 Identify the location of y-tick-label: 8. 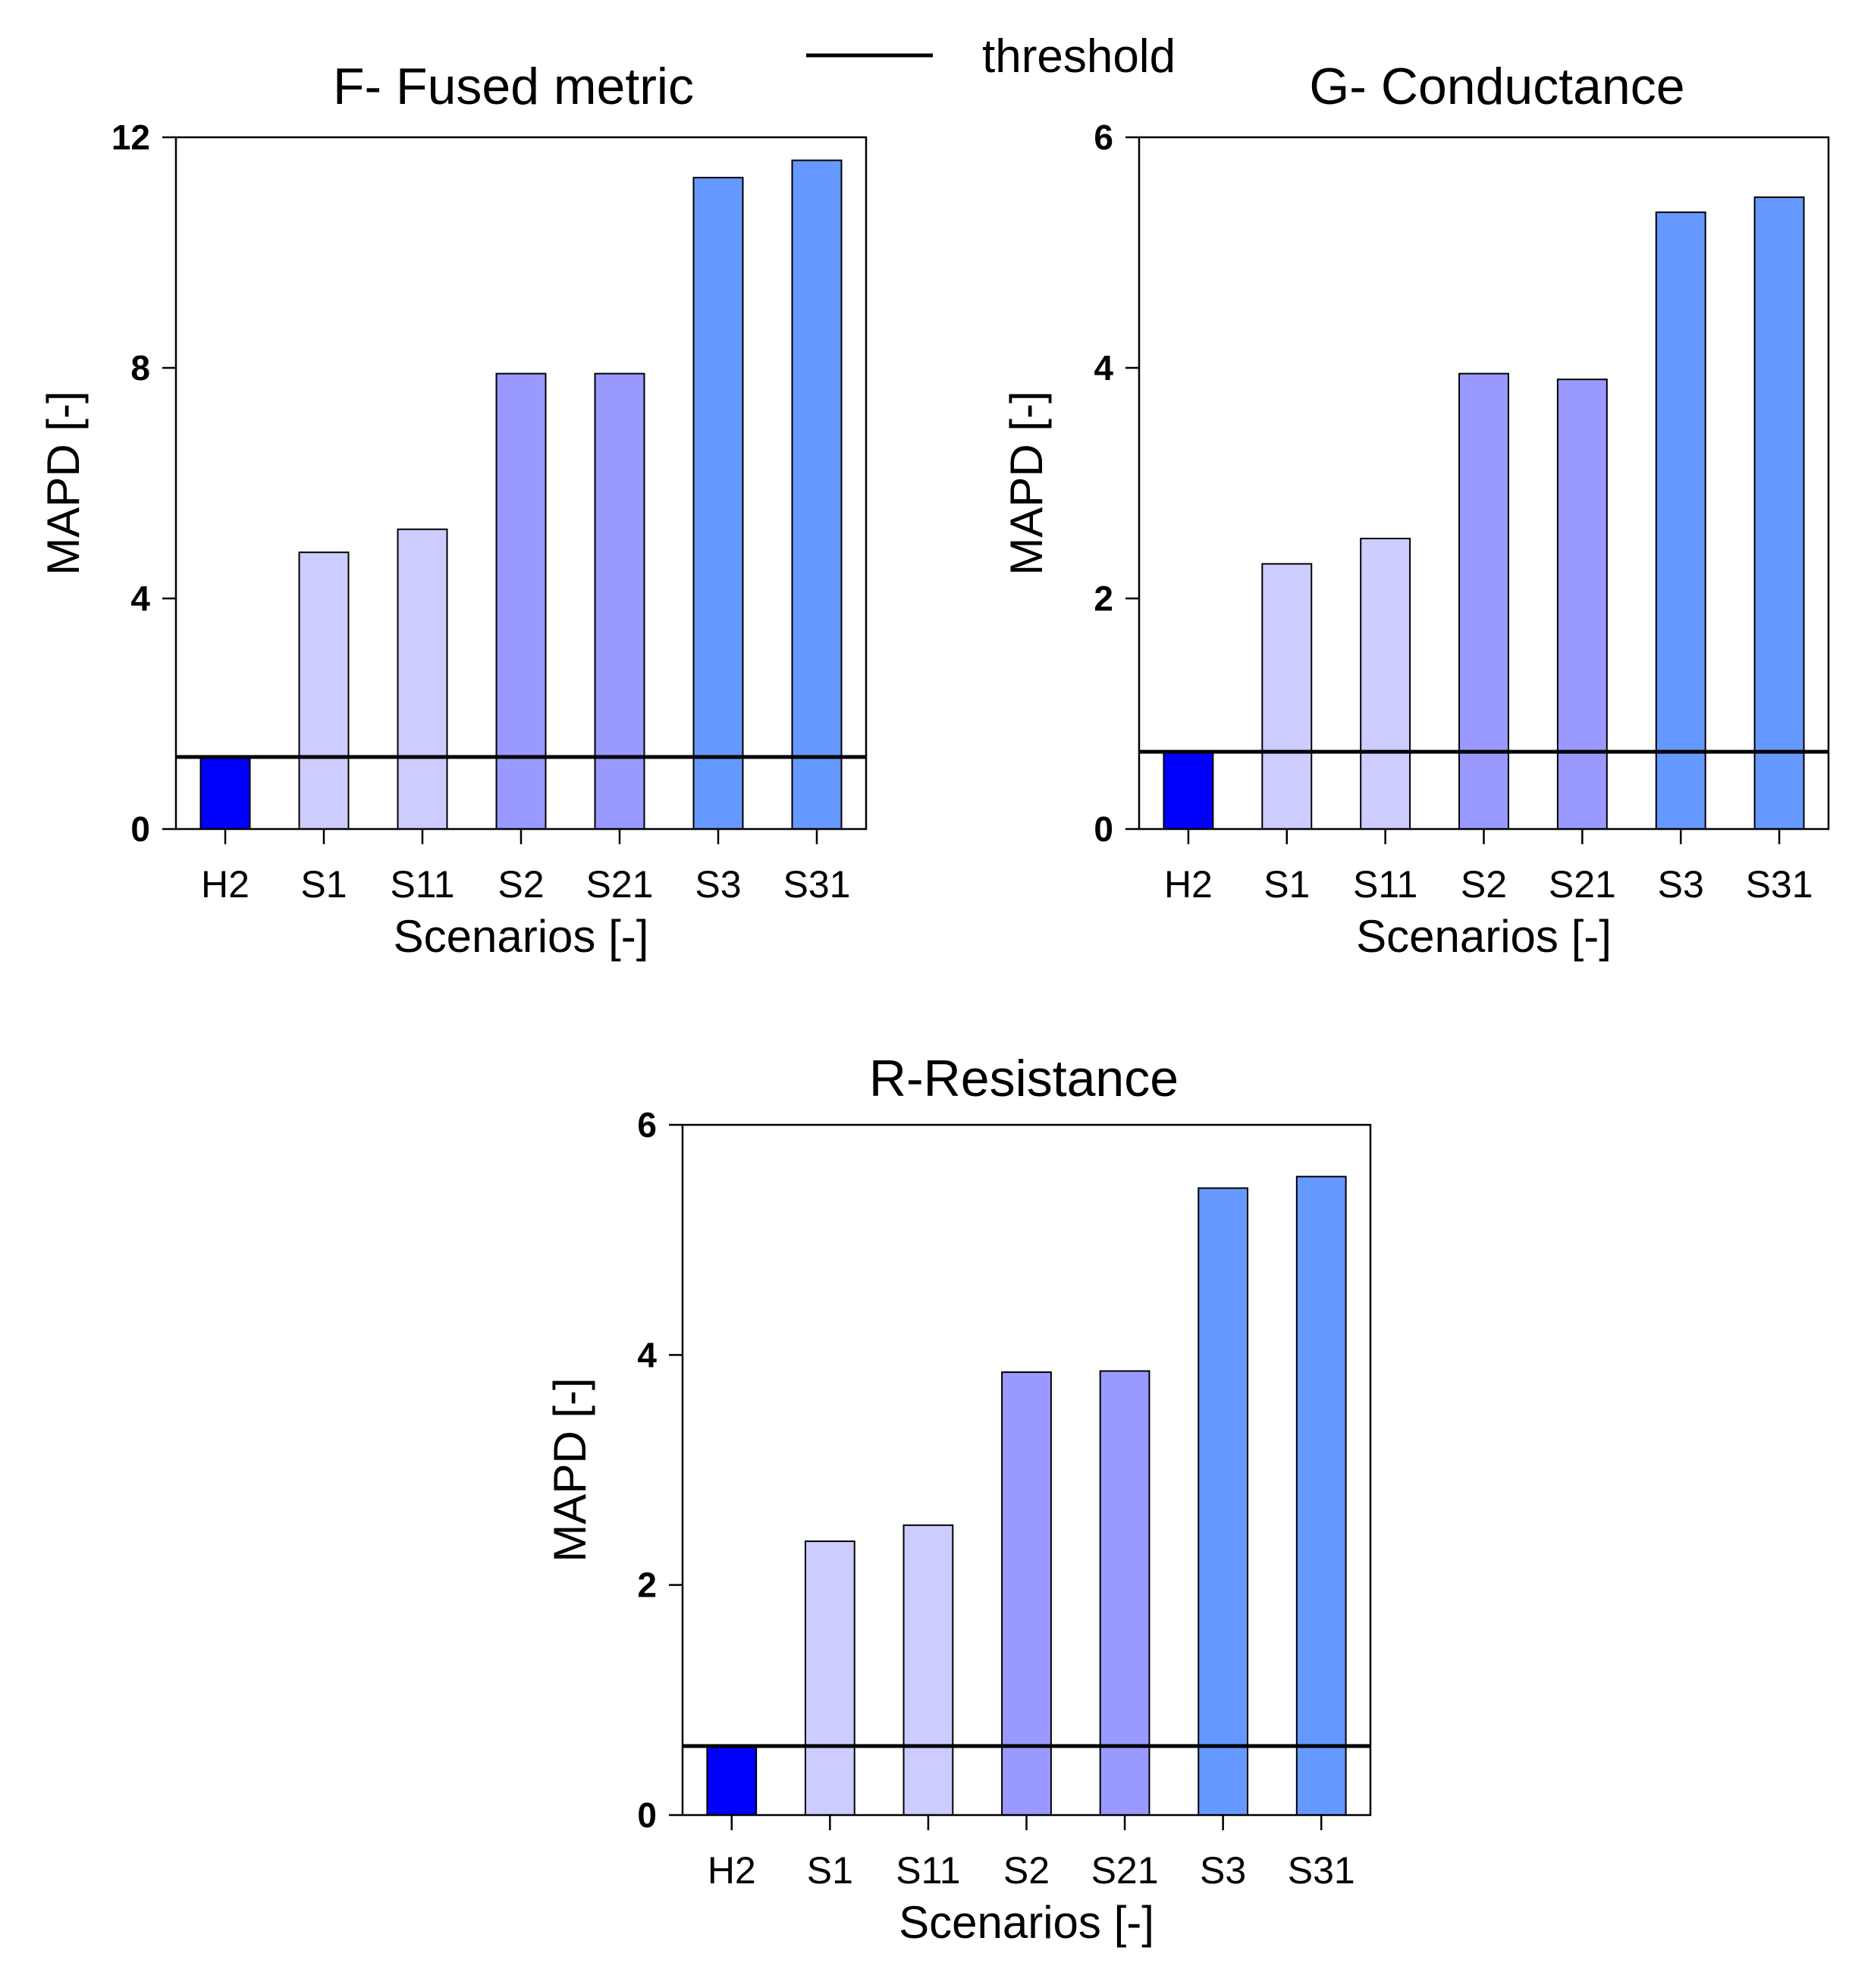
(140, 368).